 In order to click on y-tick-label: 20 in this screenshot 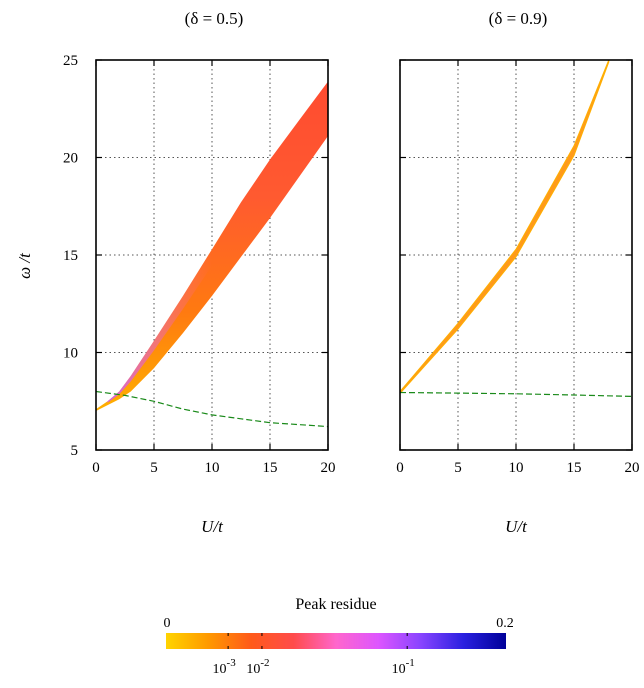, I will do `click(70, 159)`.